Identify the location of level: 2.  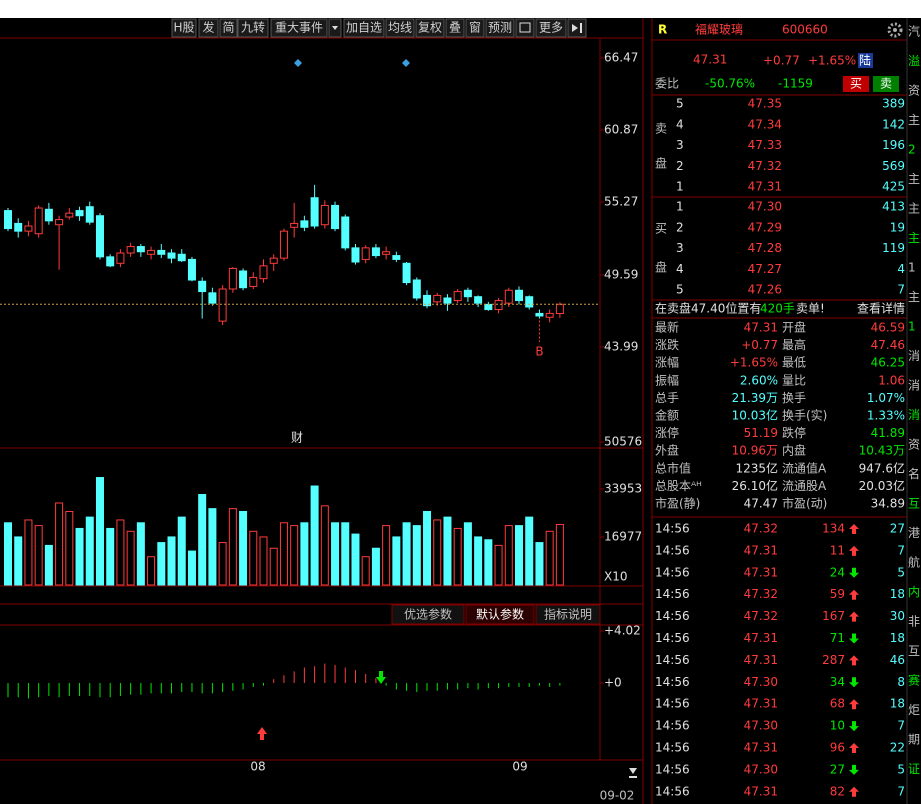
(680, 227).